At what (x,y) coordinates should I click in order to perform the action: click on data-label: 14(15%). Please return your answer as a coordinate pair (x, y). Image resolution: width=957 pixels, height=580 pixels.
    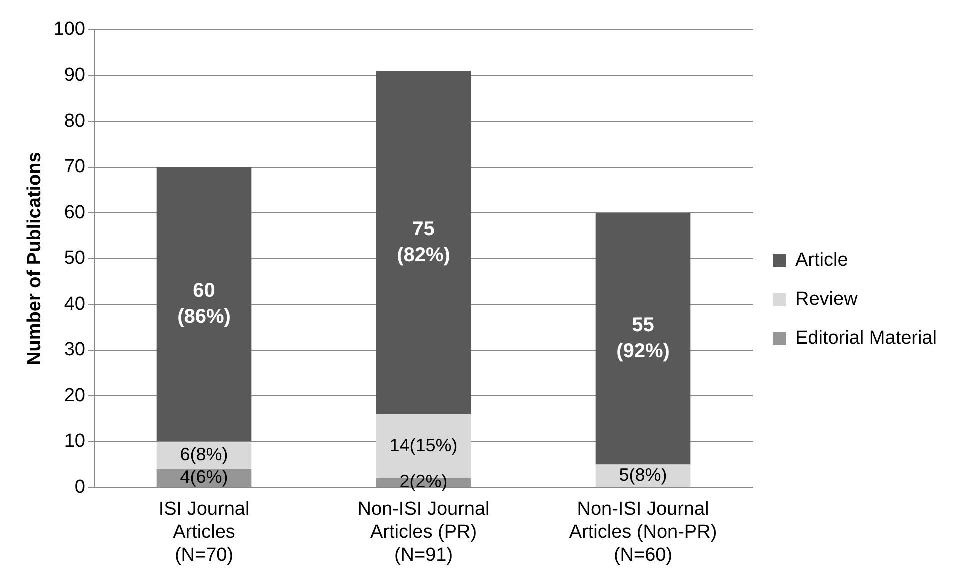
    Looking at the image, I should click on (424, 445).